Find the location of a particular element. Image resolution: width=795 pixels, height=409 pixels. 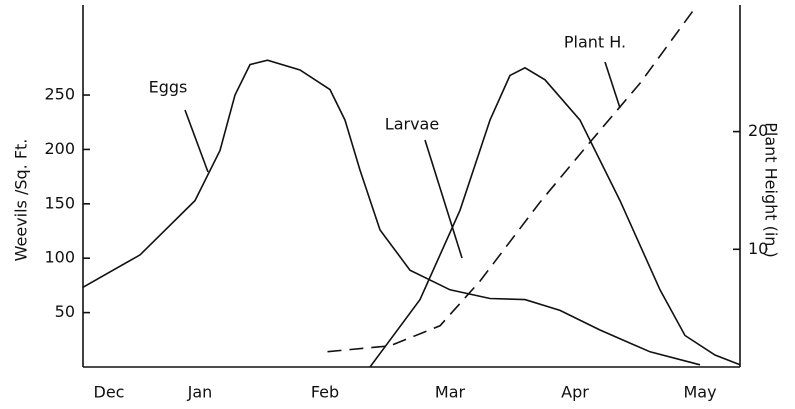

y-tick-label: 100 is located at coordinates (59, 257).